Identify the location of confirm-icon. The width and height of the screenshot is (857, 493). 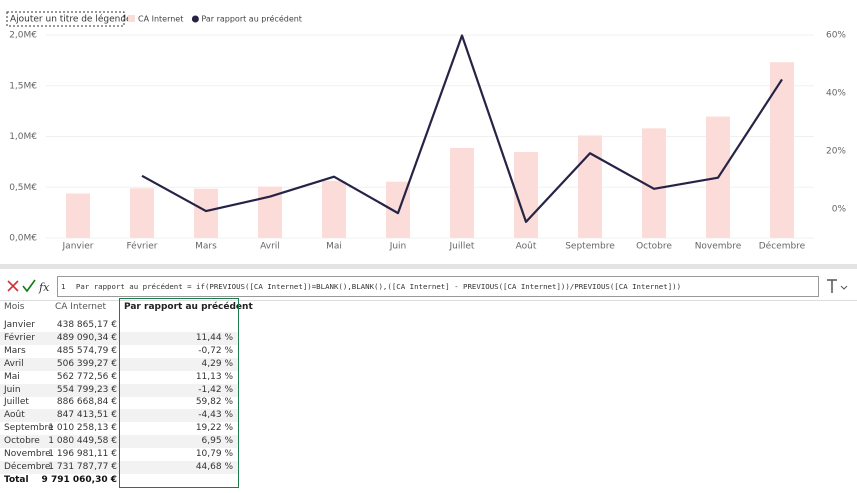
(29, 286).